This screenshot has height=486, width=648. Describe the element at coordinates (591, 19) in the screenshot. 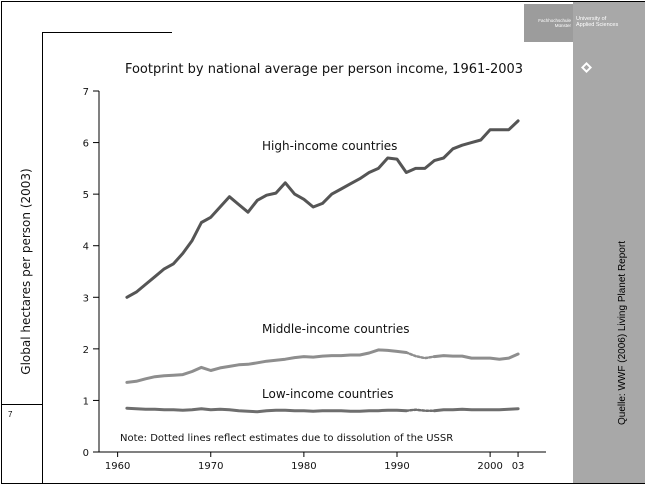

I see `logo-line-1: University of` at that location.